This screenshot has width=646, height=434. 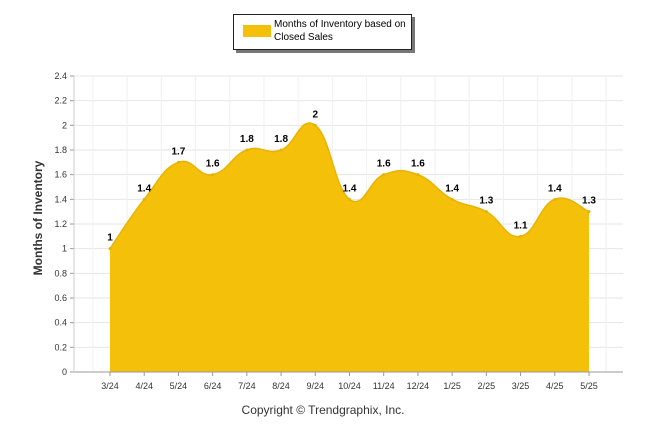 What do you see at coordinates (60, 175) in the screenshot?
I see `y-tick-label: 1.6` at bounding box center [60, 175].